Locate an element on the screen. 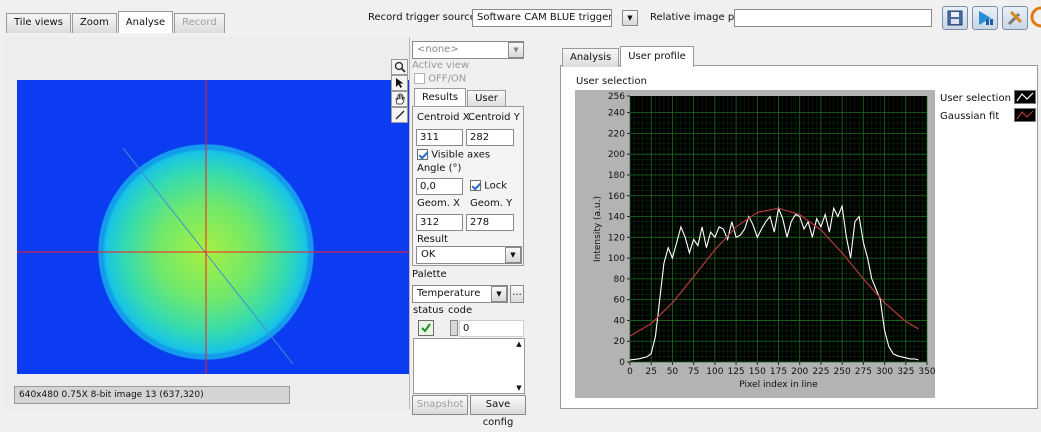  log-scrollbar: ▲ ▼ is located at coordinates (519, 366).